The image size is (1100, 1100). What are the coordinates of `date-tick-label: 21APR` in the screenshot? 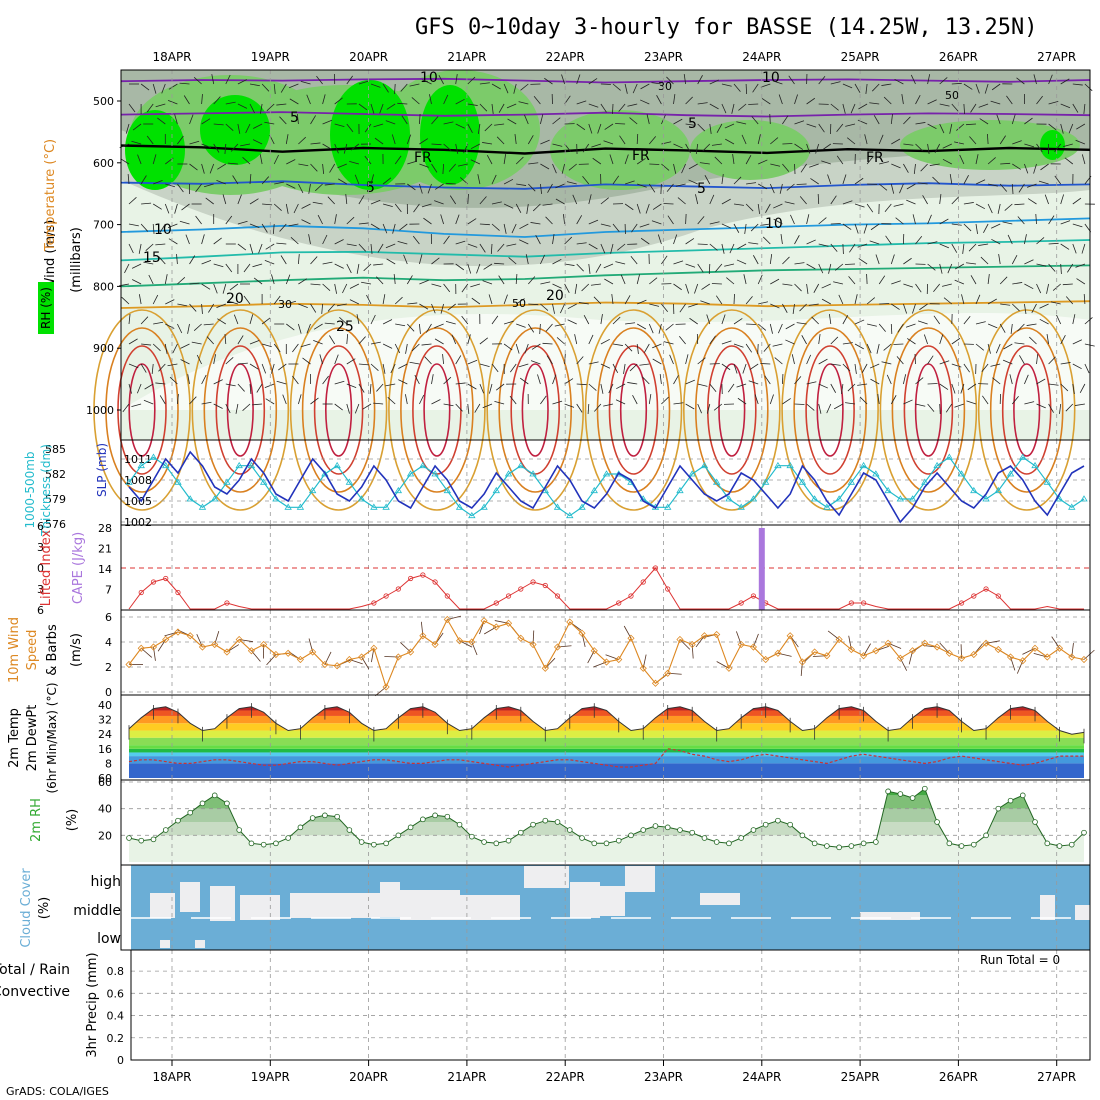 It's located at (466, 57).